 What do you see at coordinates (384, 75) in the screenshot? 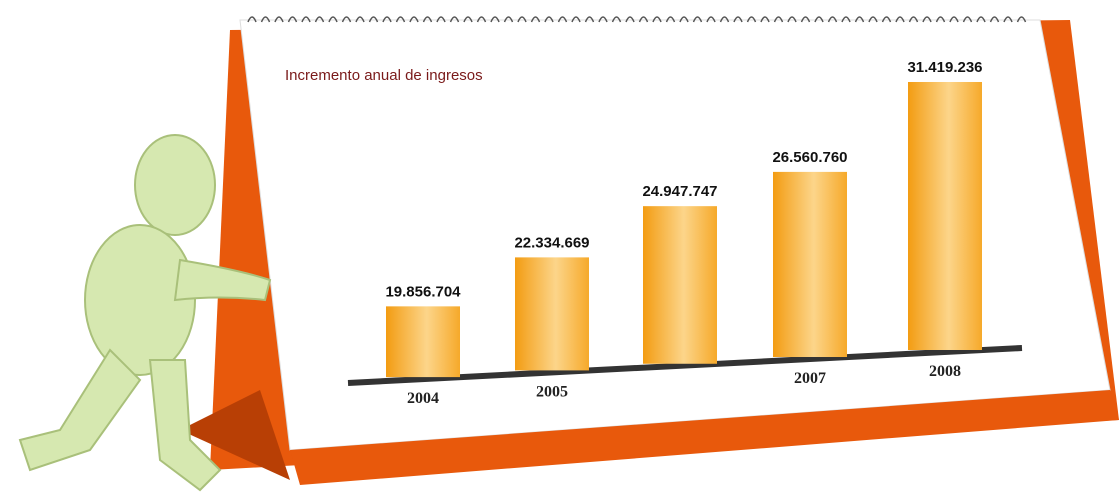
I see `chart-title: Incremento anual de ingresos` at bounding box center [384, 75].